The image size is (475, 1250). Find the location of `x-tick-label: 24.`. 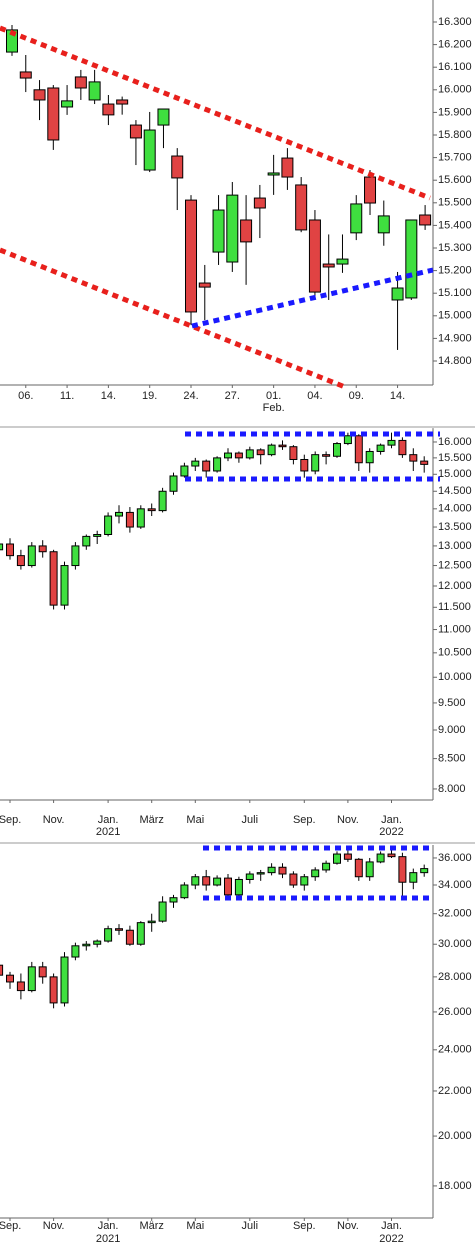

x-tick-label: 24. is located at coordinates (190, 396).